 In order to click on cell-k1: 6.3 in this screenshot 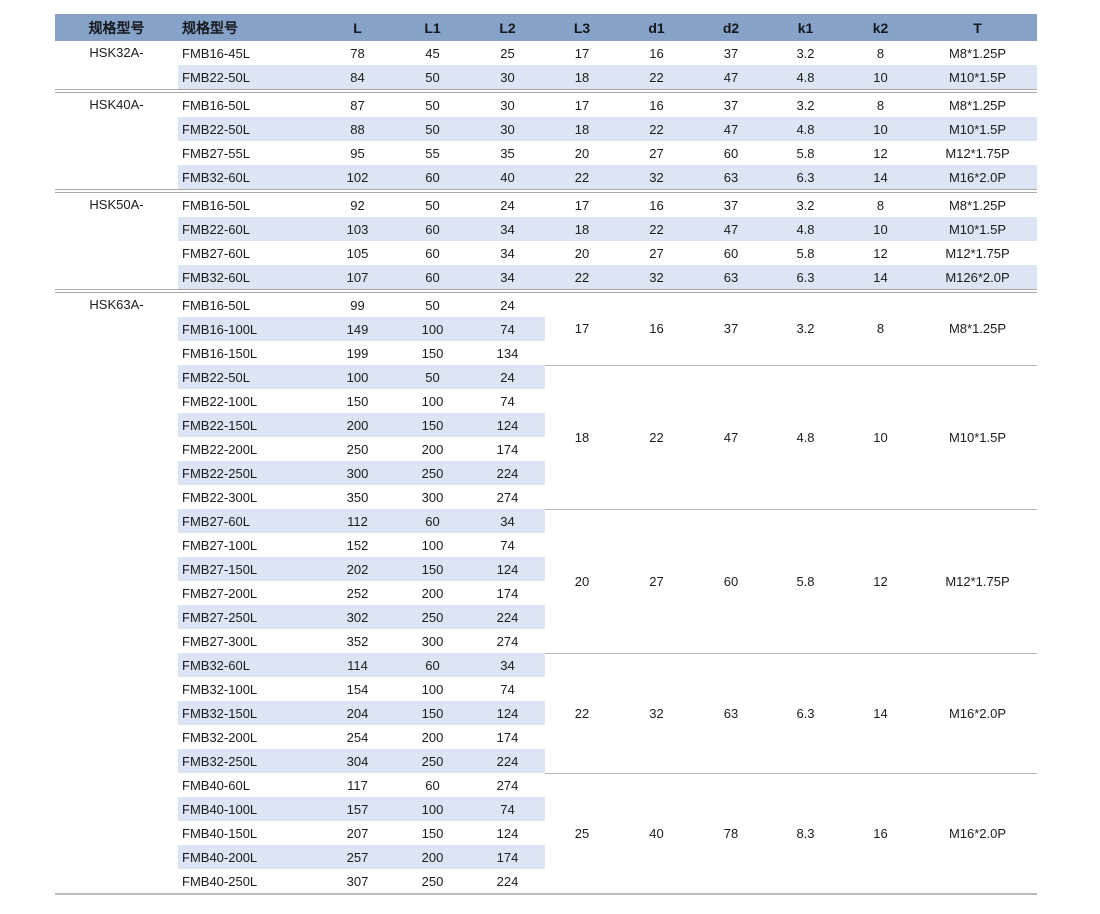, I will do `click(805, 277)`.